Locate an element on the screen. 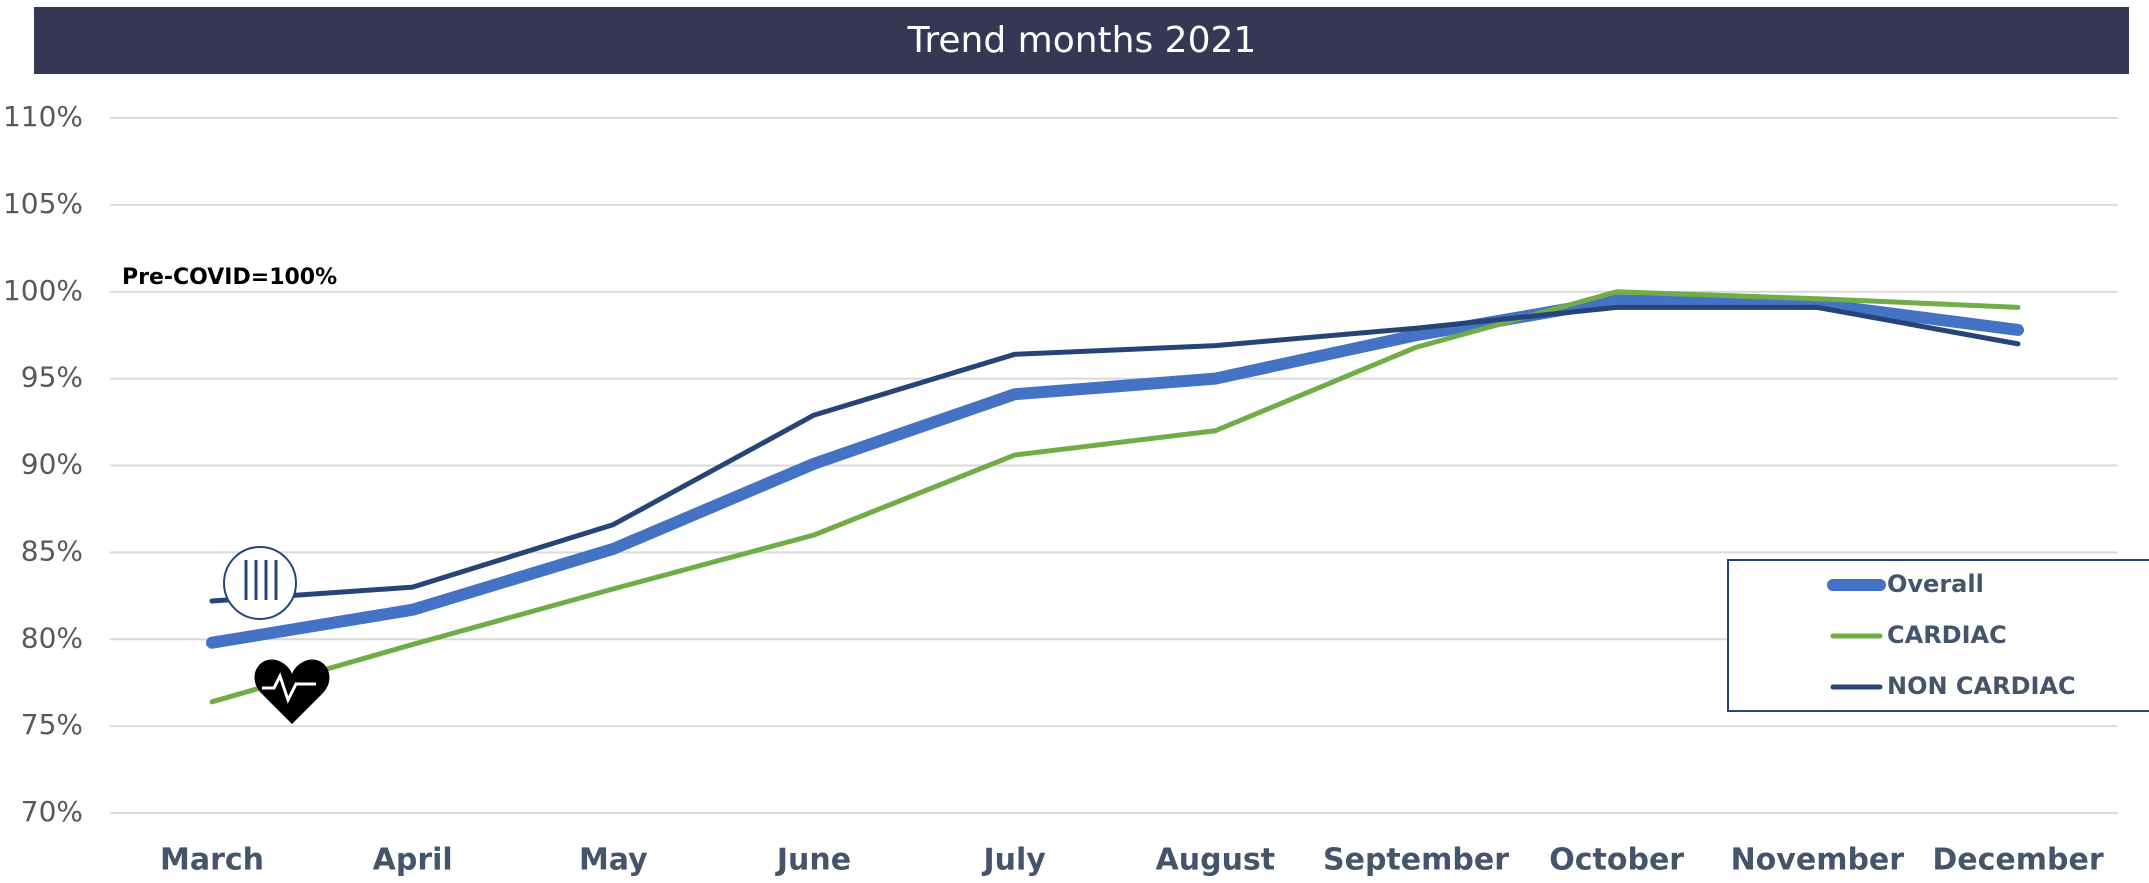  x-tick-label: October is located at coordinates (1616, 860).